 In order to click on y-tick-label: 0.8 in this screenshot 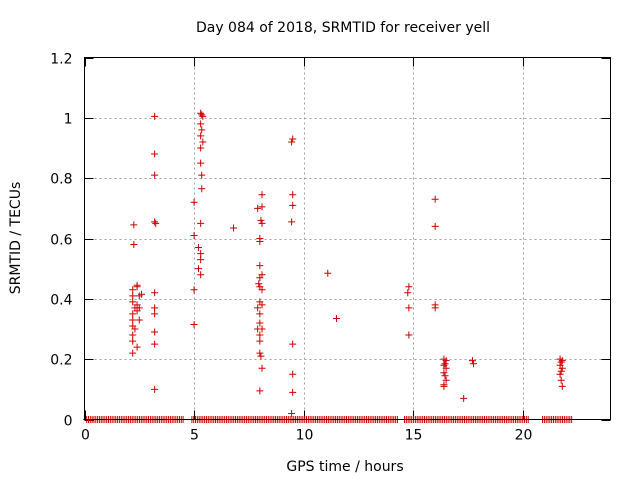, I will do `click(61, 180)`.